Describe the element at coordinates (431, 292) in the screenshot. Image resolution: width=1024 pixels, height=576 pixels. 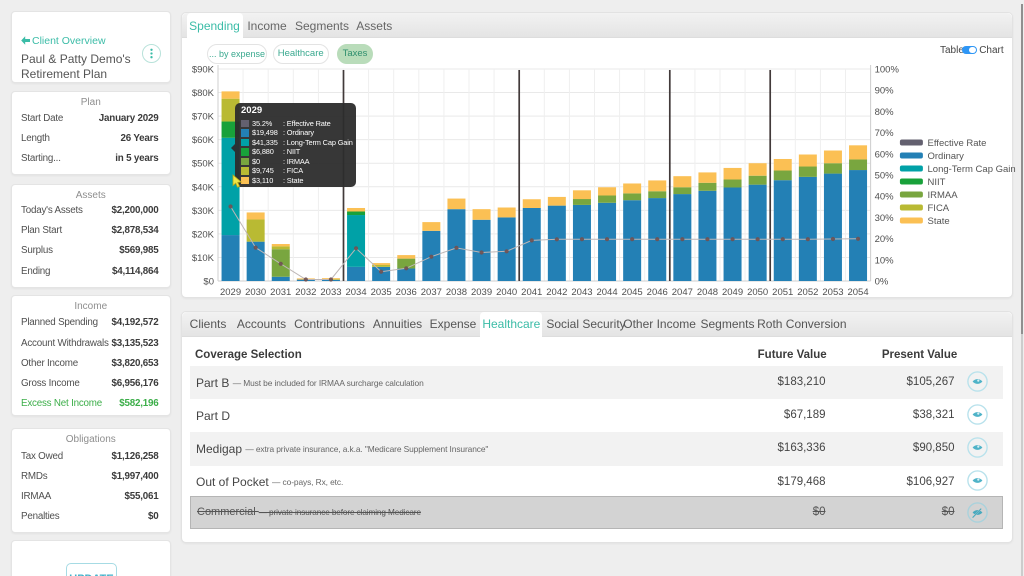
I see `svg-text: 2037` at that location.